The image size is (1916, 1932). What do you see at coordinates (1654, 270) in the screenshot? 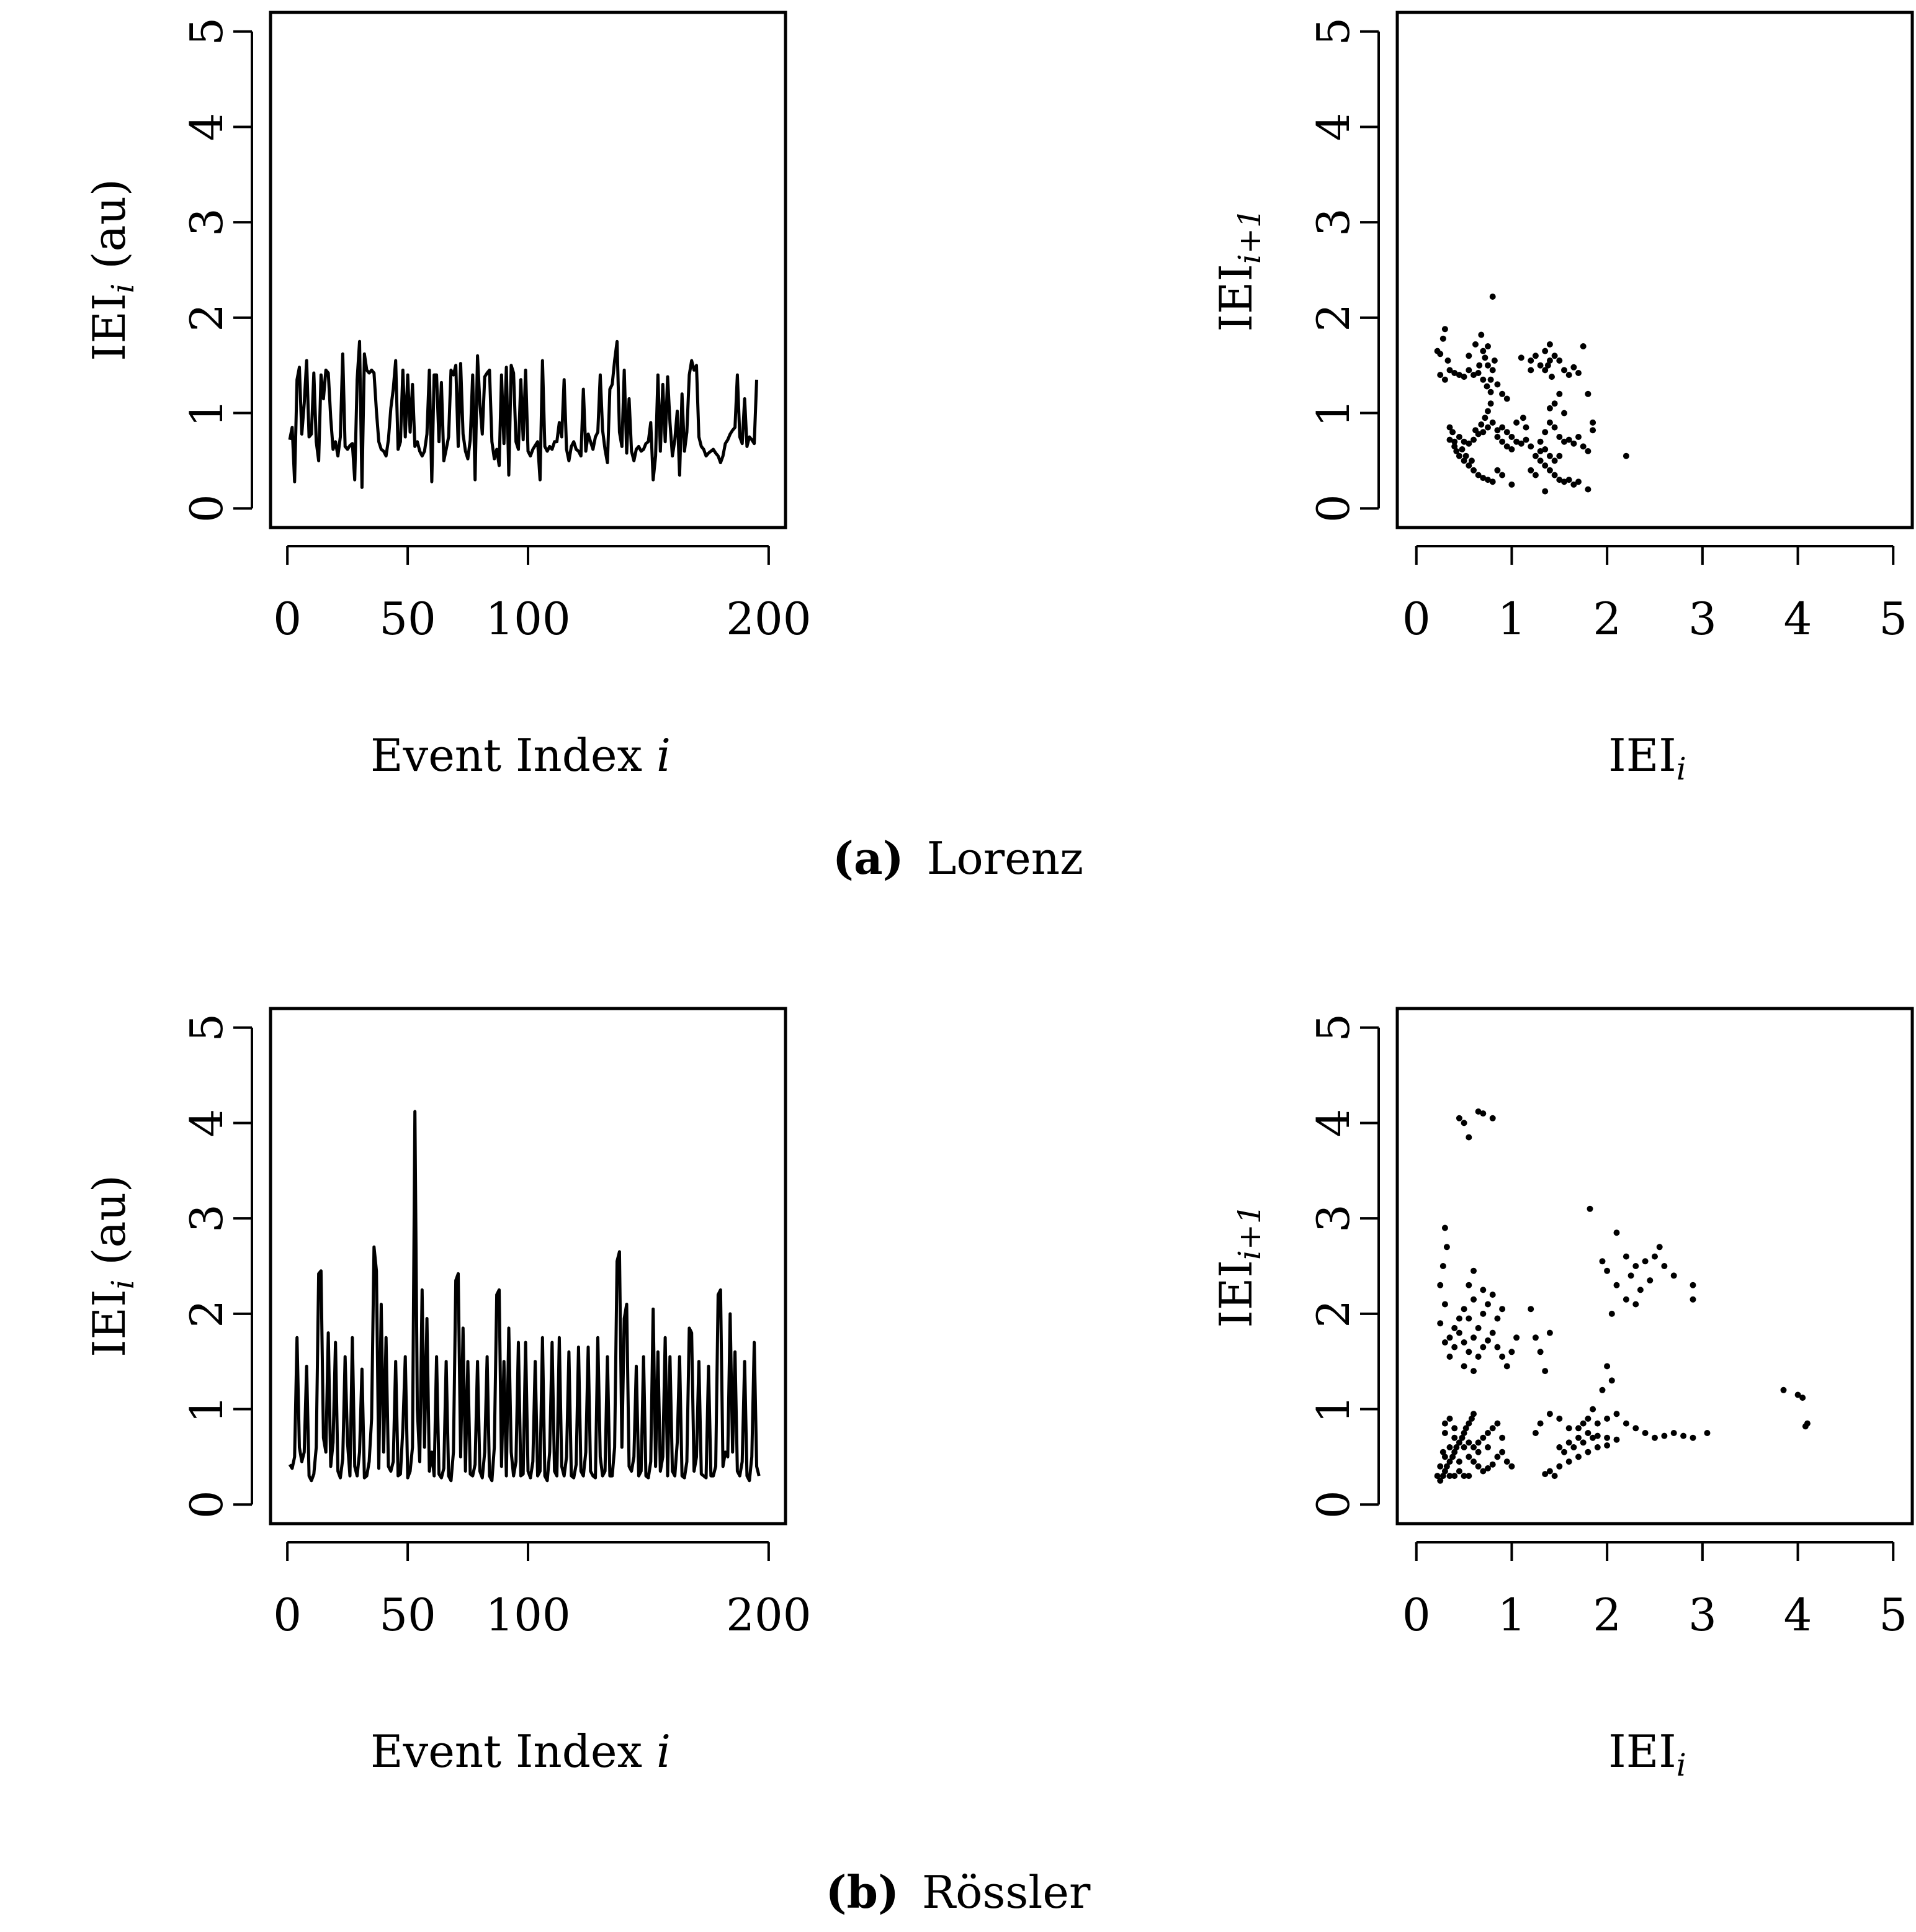
I see `lorenz-return-map-plot-frame` at bounding box center [1654, 270].